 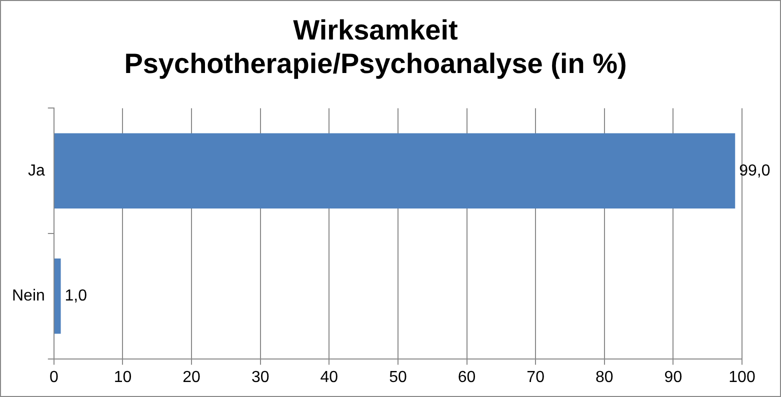 What do you see at coordinates (673, 377) in the screenshot?
I see `x-tick-label: 90` at bounding box center [673, 377].